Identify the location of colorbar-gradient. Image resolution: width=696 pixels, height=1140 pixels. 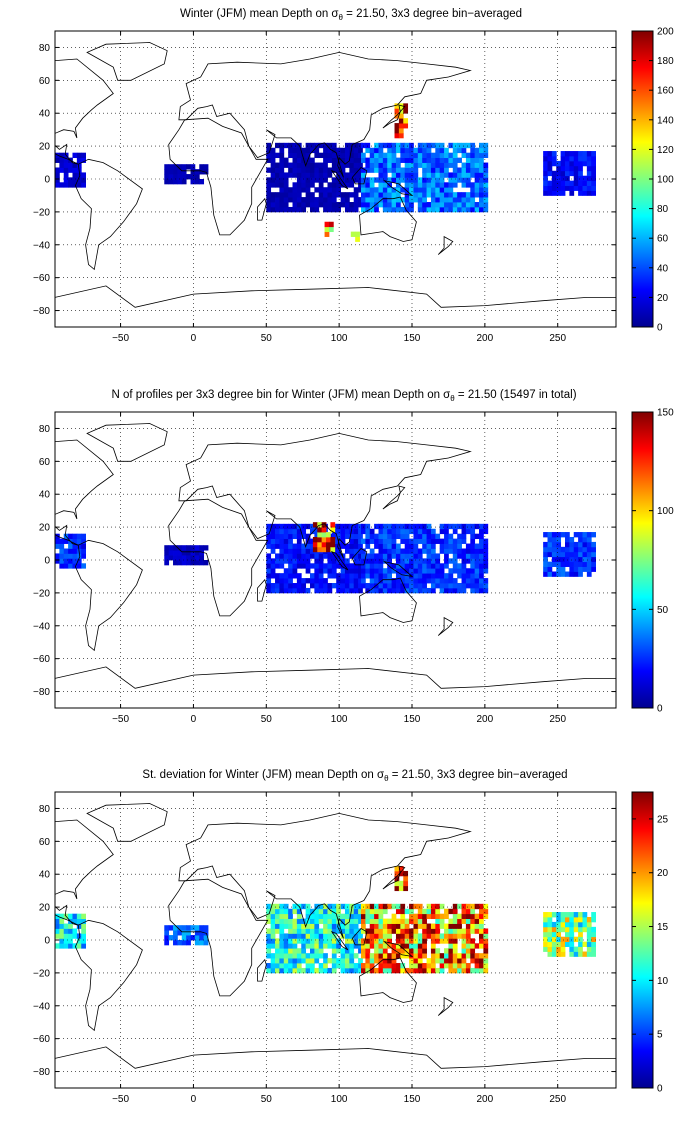
(642, 560).